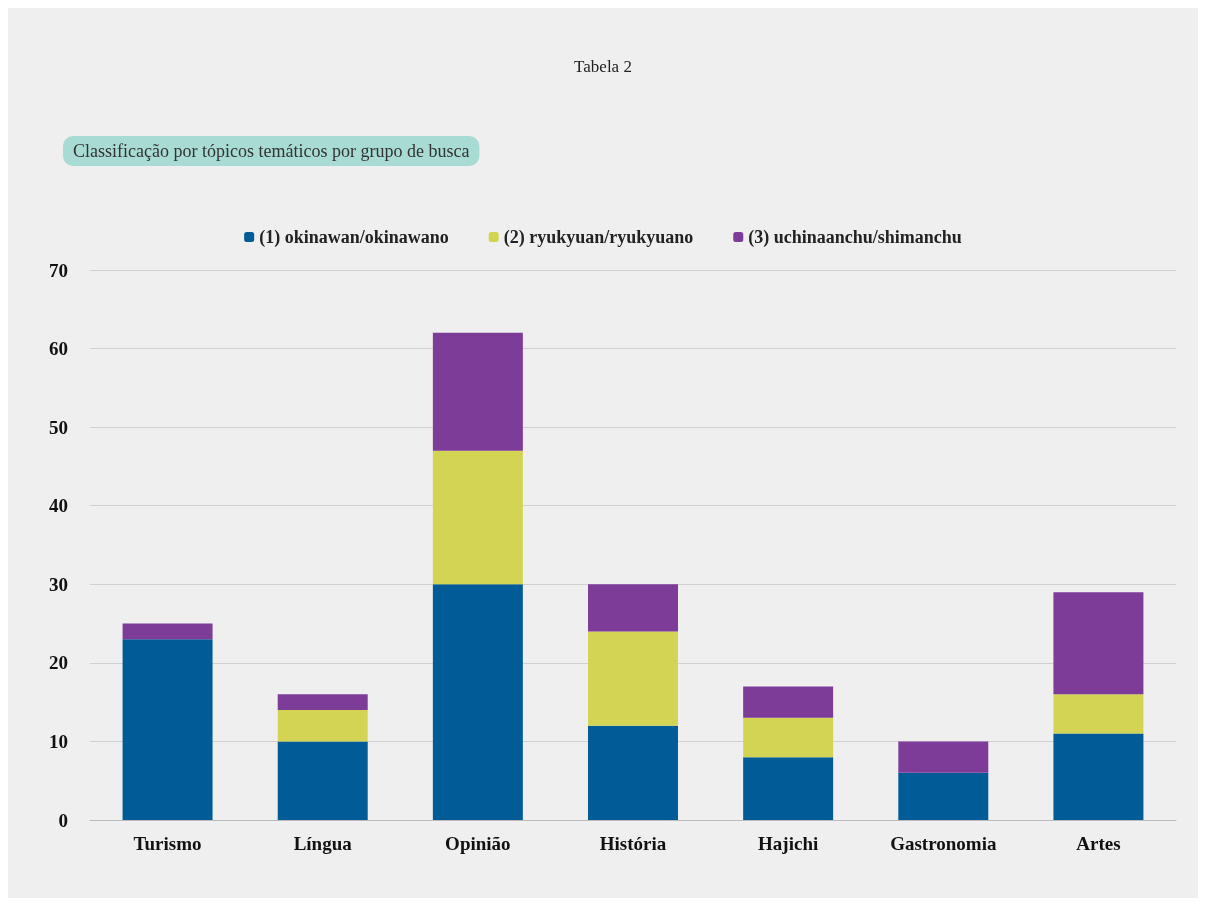 Image resolution: width=1206 pixels, height=908 pixels. Describe the element at coordinates (58, 663) in the screenshot. I see `y-tick-label: 20` at that location.